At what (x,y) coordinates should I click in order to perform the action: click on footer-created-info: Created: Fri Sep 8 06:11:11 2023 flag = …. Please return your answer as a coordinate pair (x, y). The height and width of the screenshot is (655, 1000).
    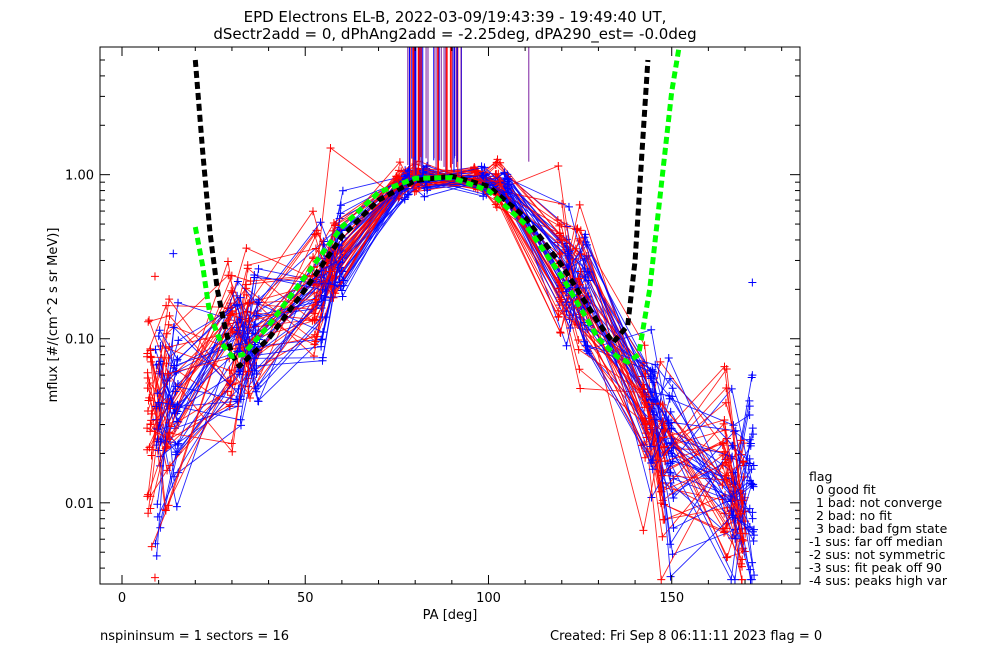
    Looking at the image, I should click on (686, 636).